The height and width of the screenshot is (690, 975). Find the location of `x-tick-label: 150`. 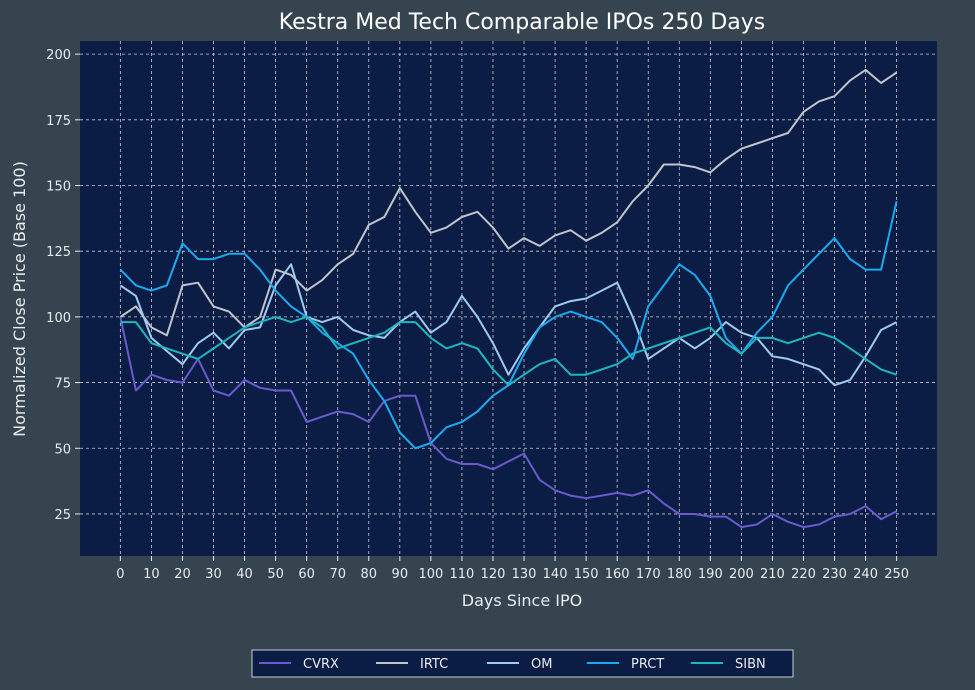

x-tick-label: 150 is located at coordinates (586, 574).